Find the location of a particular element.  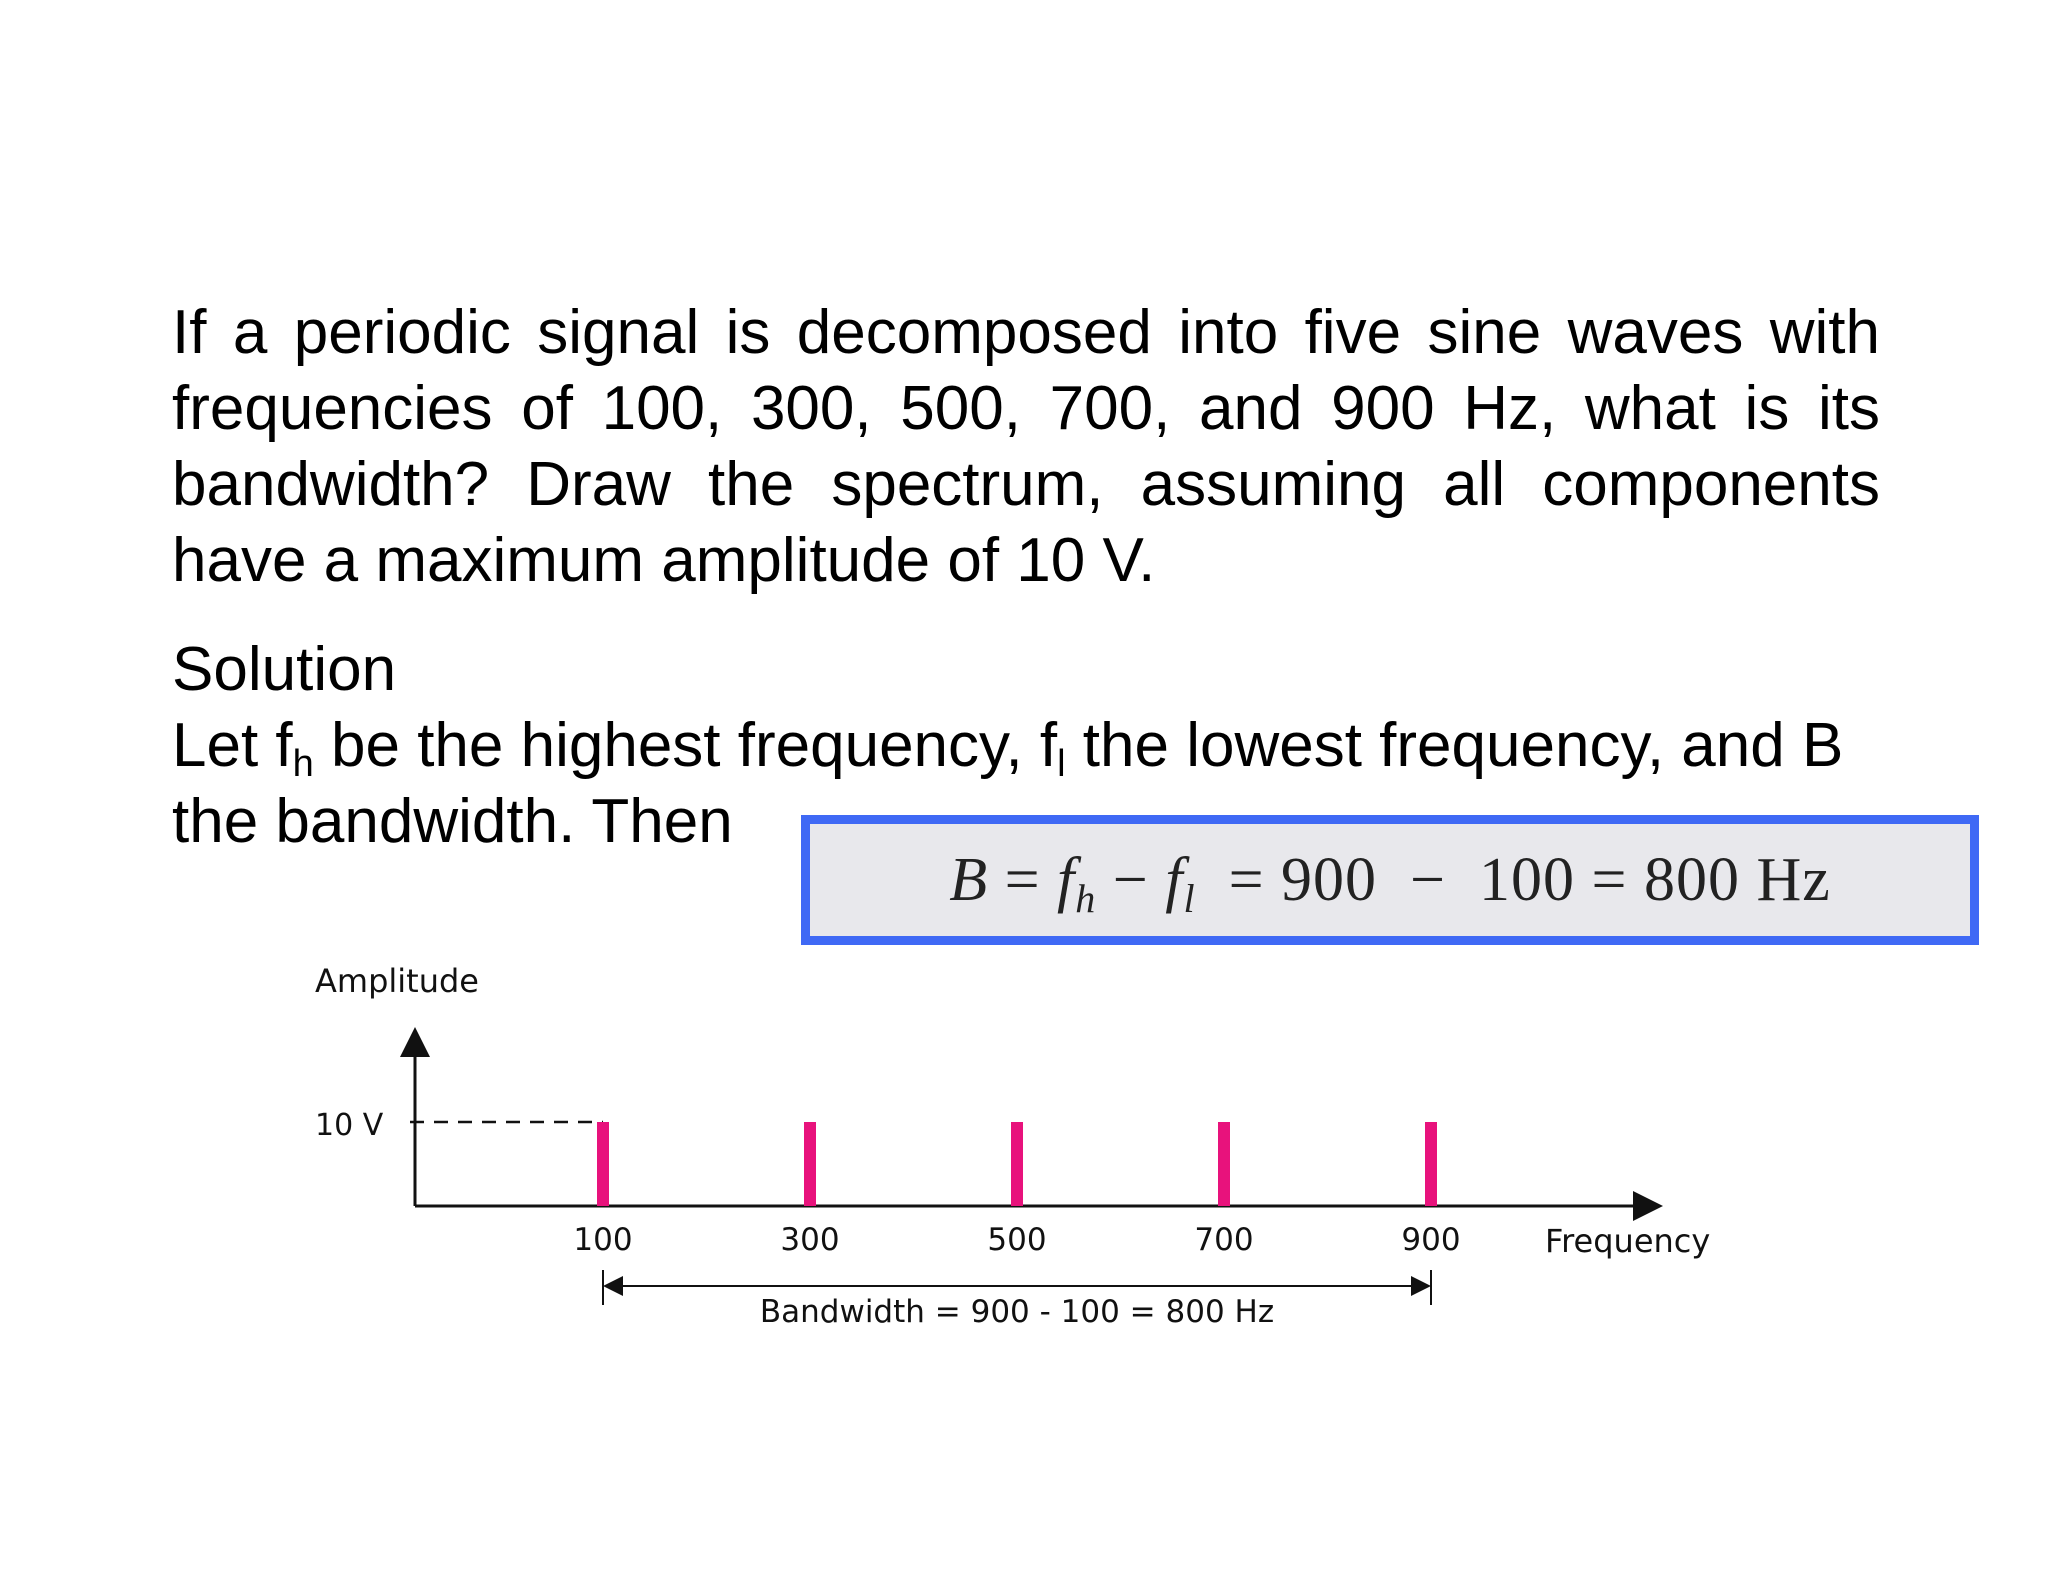

formula-equals: = is located at coordinates (1023, 879).